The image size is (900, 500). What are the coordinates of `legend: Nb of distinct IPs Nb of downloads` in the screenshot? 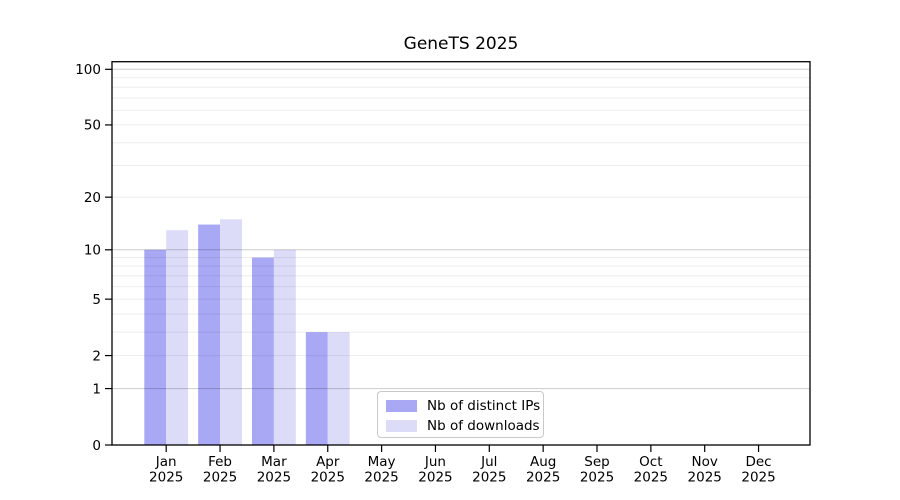 It's located at (460, 414).